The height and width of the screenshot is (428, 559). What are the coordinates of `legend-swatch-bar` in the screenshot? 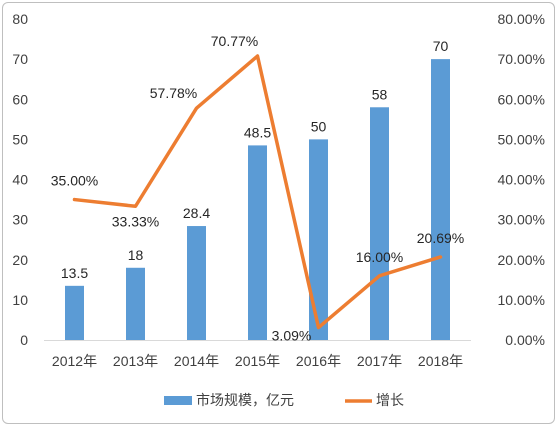 It's located at (178, 400).